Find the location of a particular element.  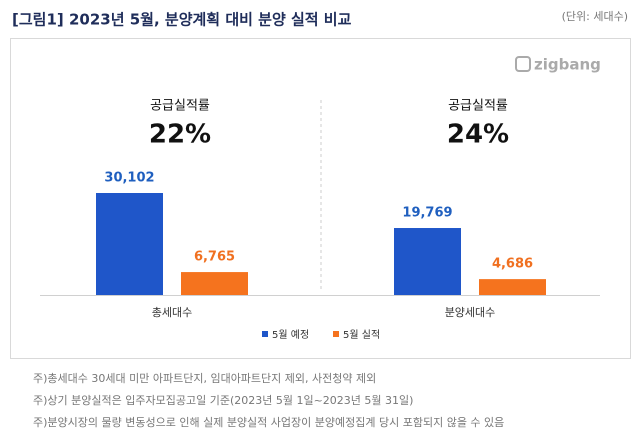

logo: zigbang is located at coordinates (567, 65).